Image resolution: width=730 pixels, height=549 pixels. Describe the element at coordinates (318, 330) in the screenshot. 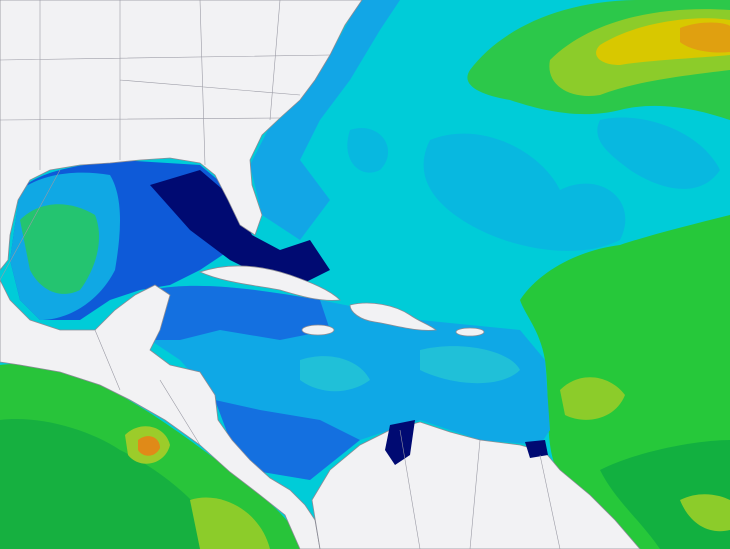

I see `jamaica` at that location.